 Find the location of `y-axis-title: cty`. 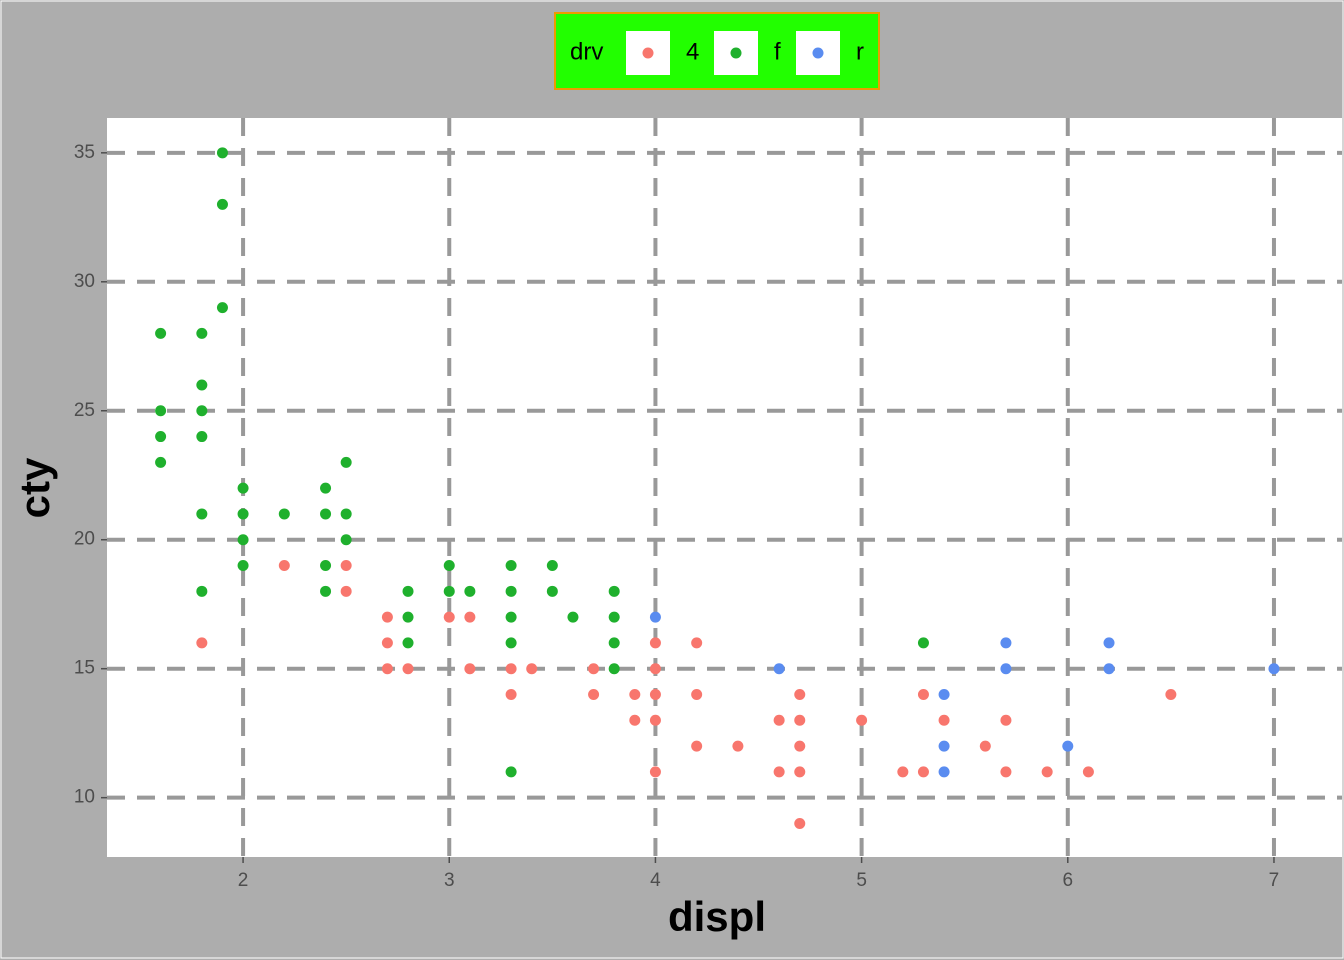

y-axis-title: cty is located at coordinates (34, 487).